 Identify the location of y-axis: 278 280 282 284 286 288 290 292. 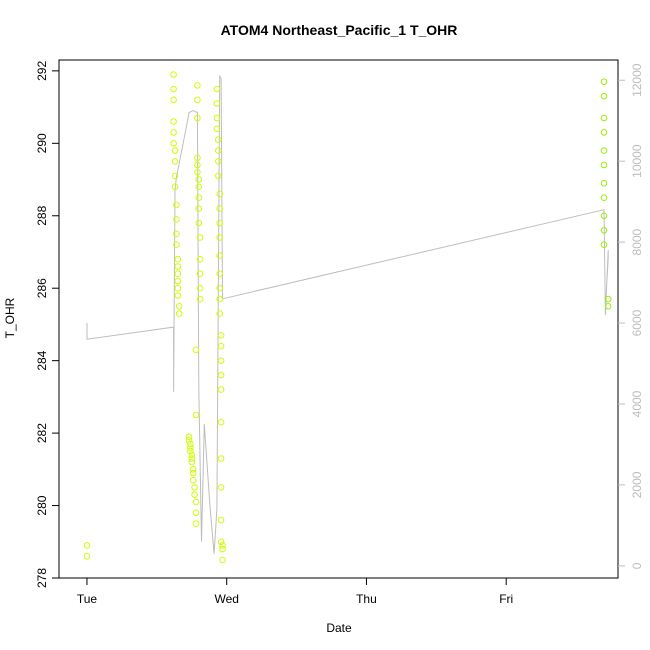
(47, 324).